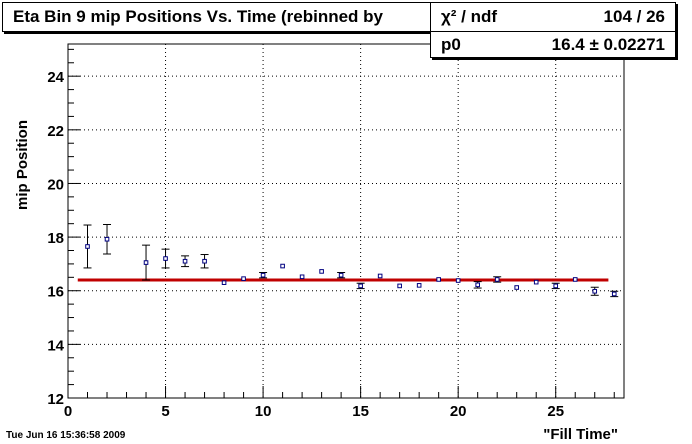 The image size is (692, 444). What do you see at coordinates (22, 165) in the screenshot?
I see `y-axis-label: mip Position` at bounding box center [22, 165].